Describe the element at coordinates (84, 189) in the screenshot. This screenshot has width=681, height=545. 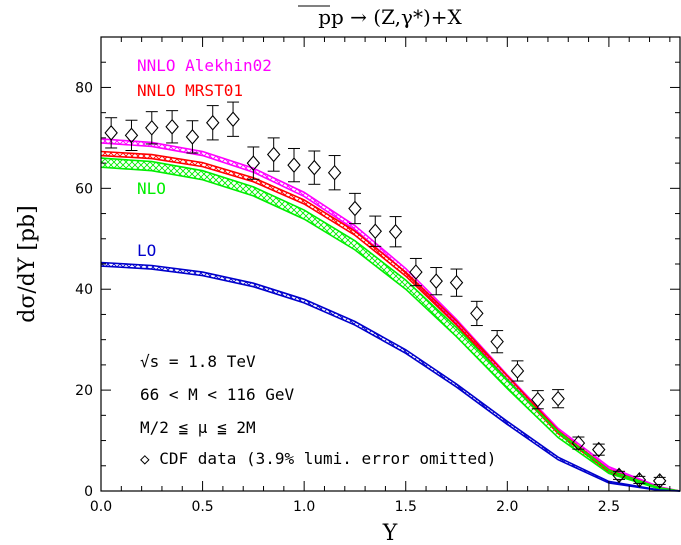
I see `y-tick-label: 60` at that location.